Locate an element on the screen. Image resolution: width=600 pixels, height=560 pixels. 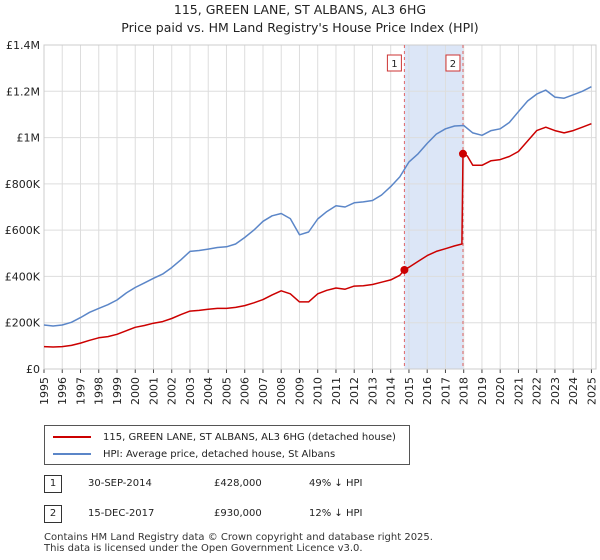
x-tick-label: 2015 is located at coordinates (409, 391).